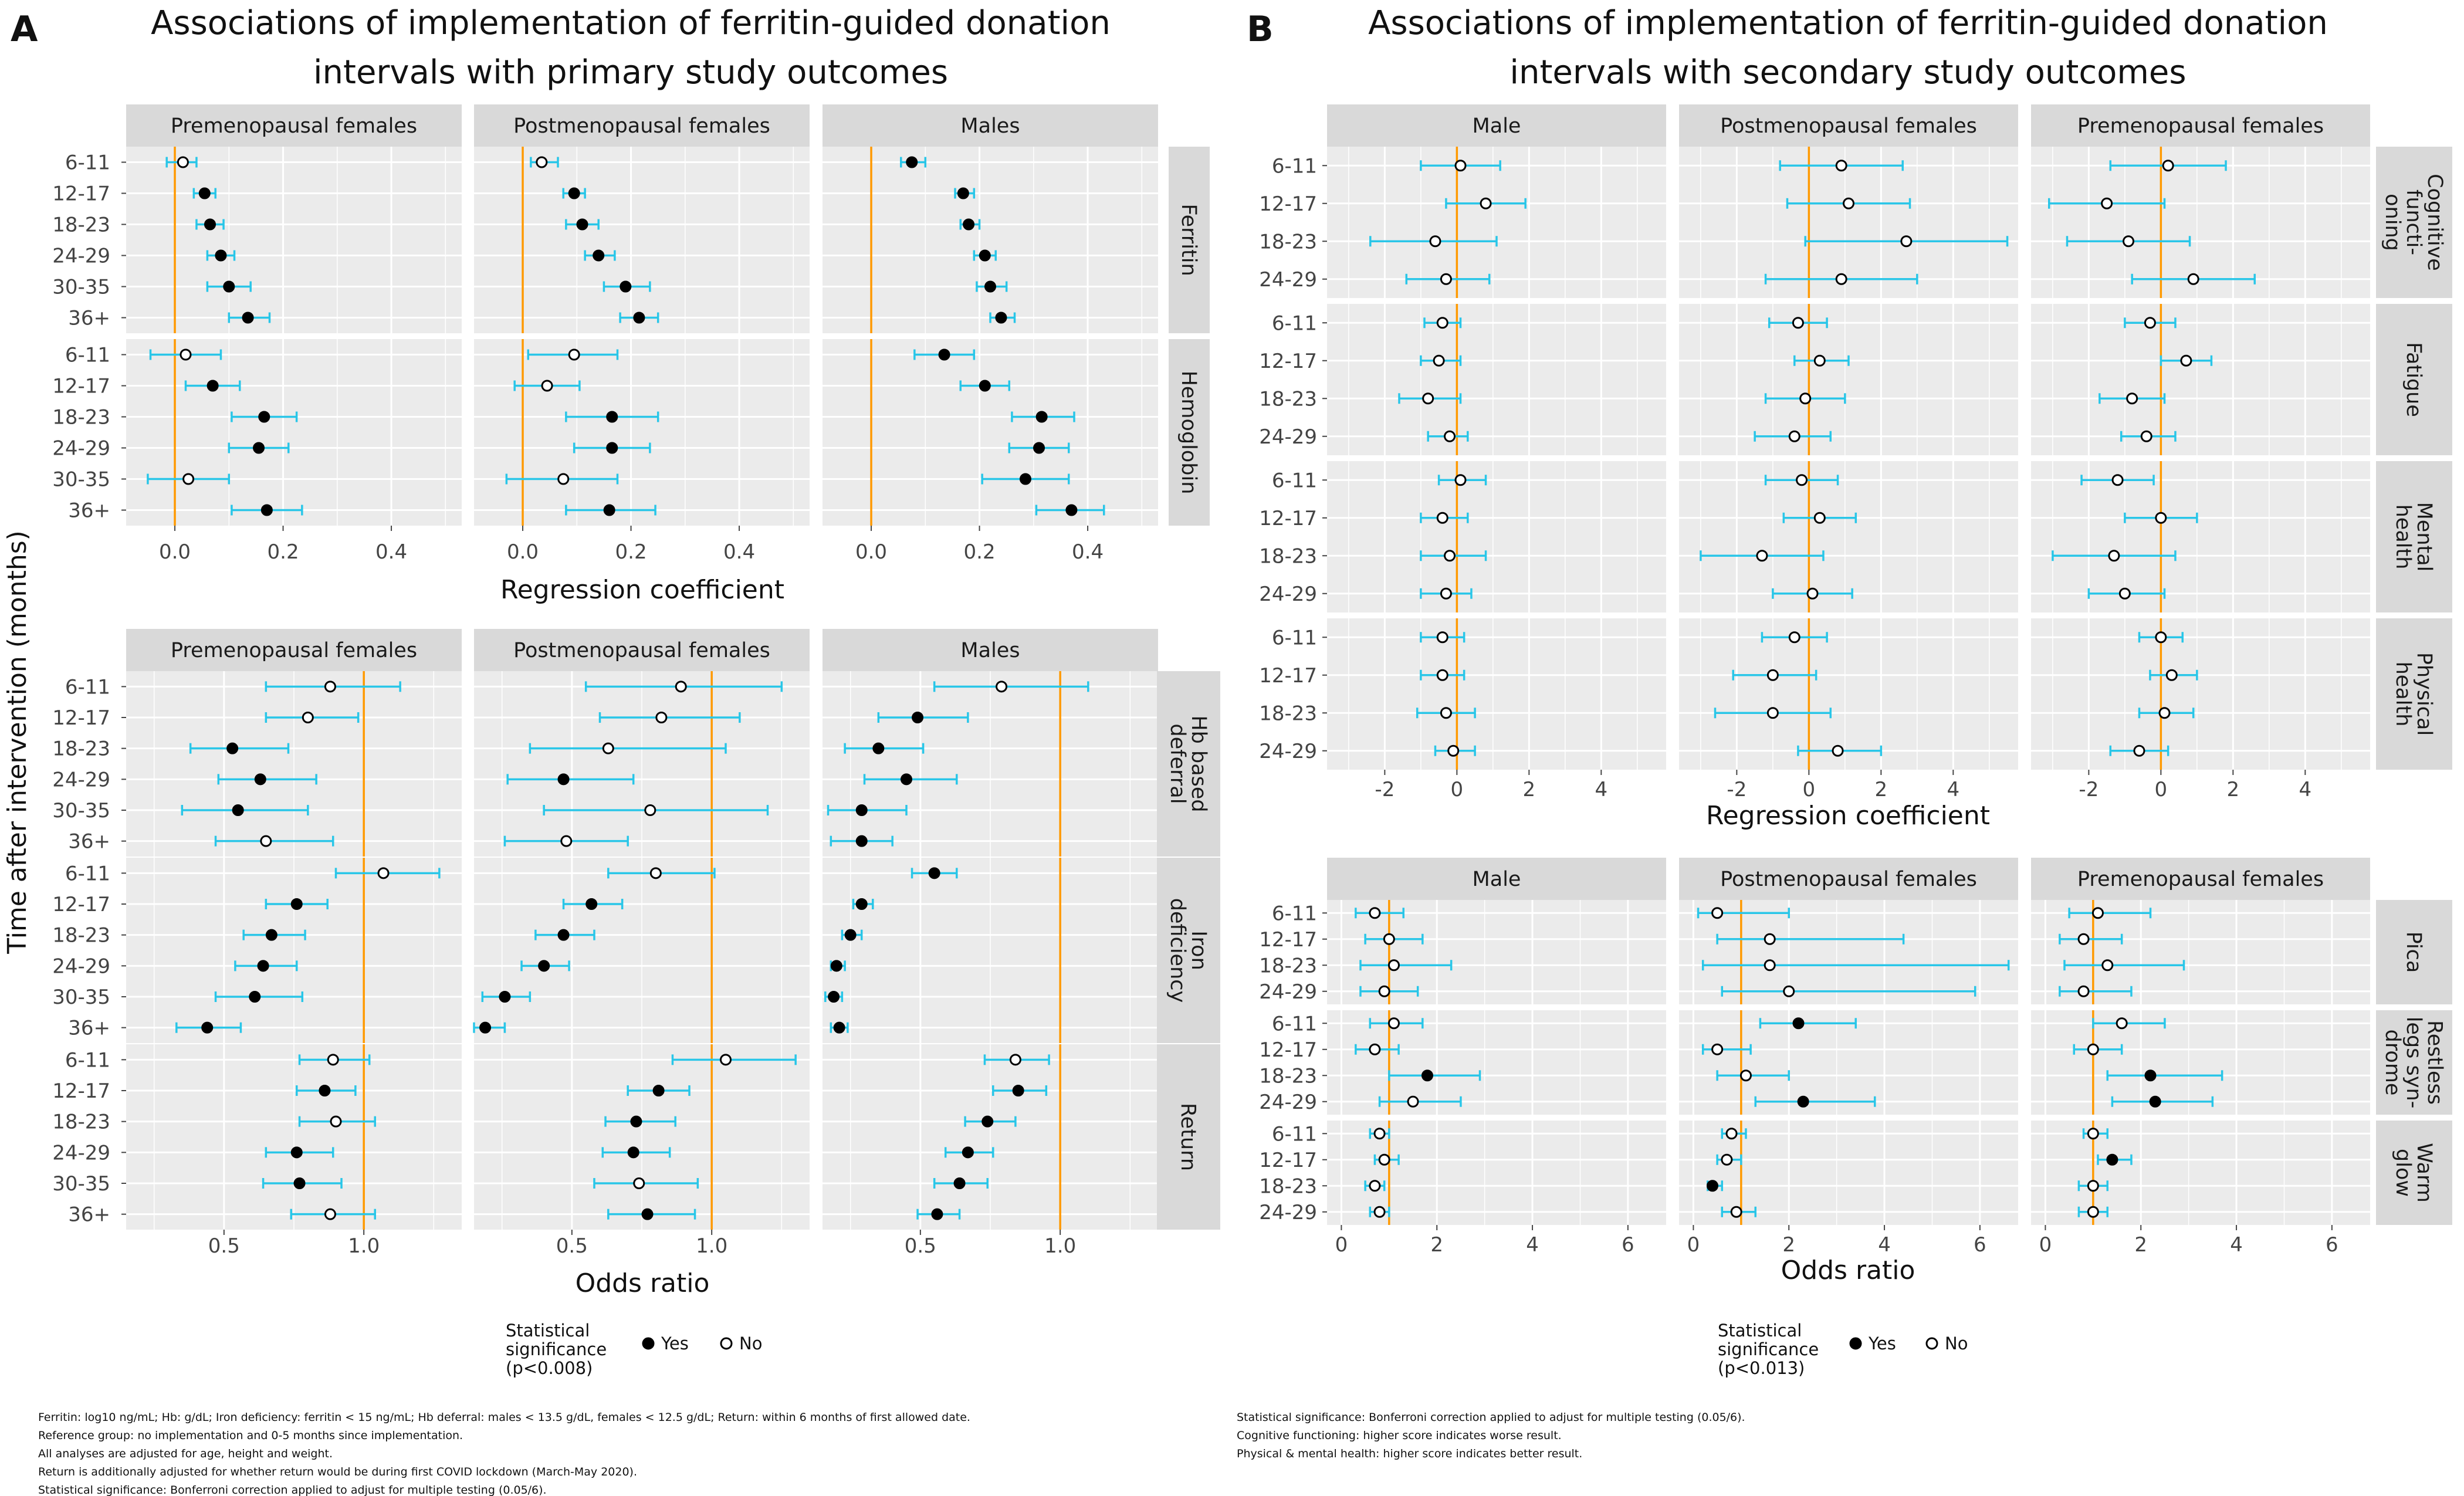 The width and height of the screenshot is (2464, 1496). Describe the element at coordinates (2414, 952) in the screenshot. I see `row-strip-label-line: Pica` at that location.